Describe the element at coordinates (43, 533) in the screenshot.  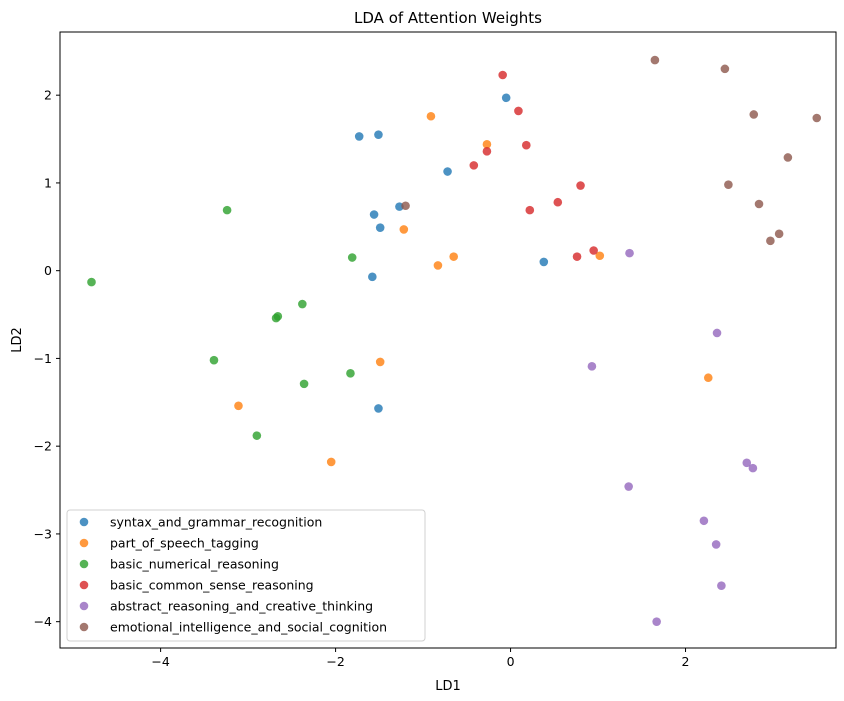
I see `y-tick-label: −3` at that location.